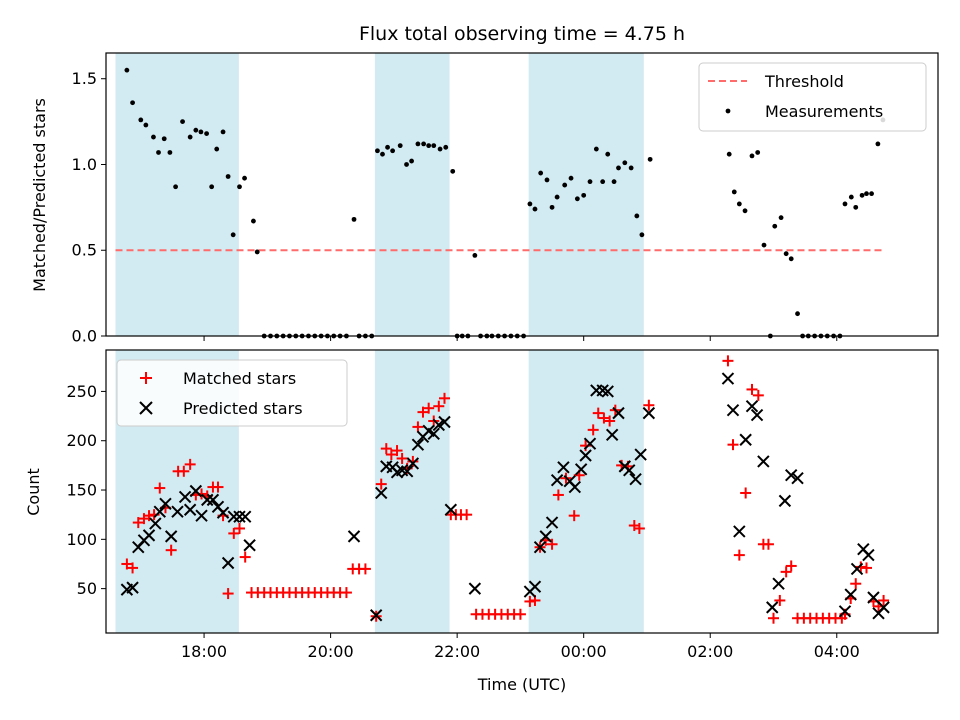 This screenshot has height=720, width=960. Describe the element at coordinates (243, 408) in the screenshot. I see `legend-predicted-label: Predicted stars` at that location.